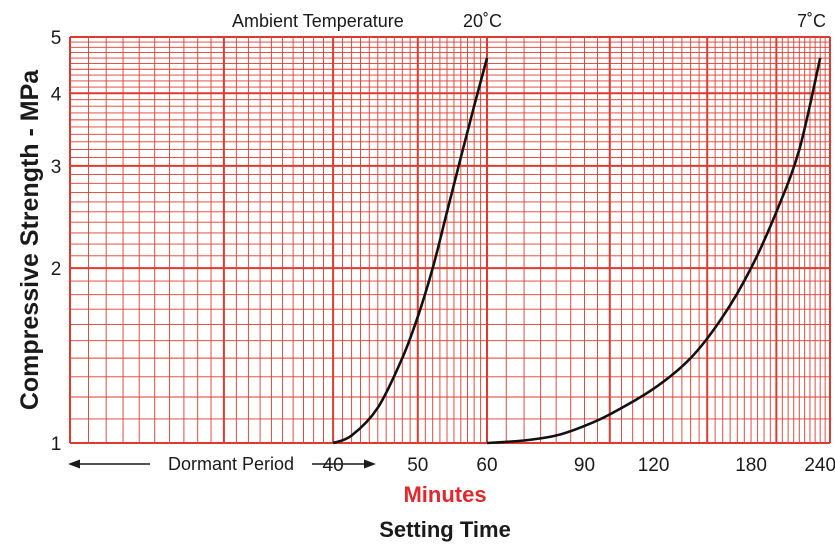  I want to click on x-tick-label: 180, so click(751, 465).